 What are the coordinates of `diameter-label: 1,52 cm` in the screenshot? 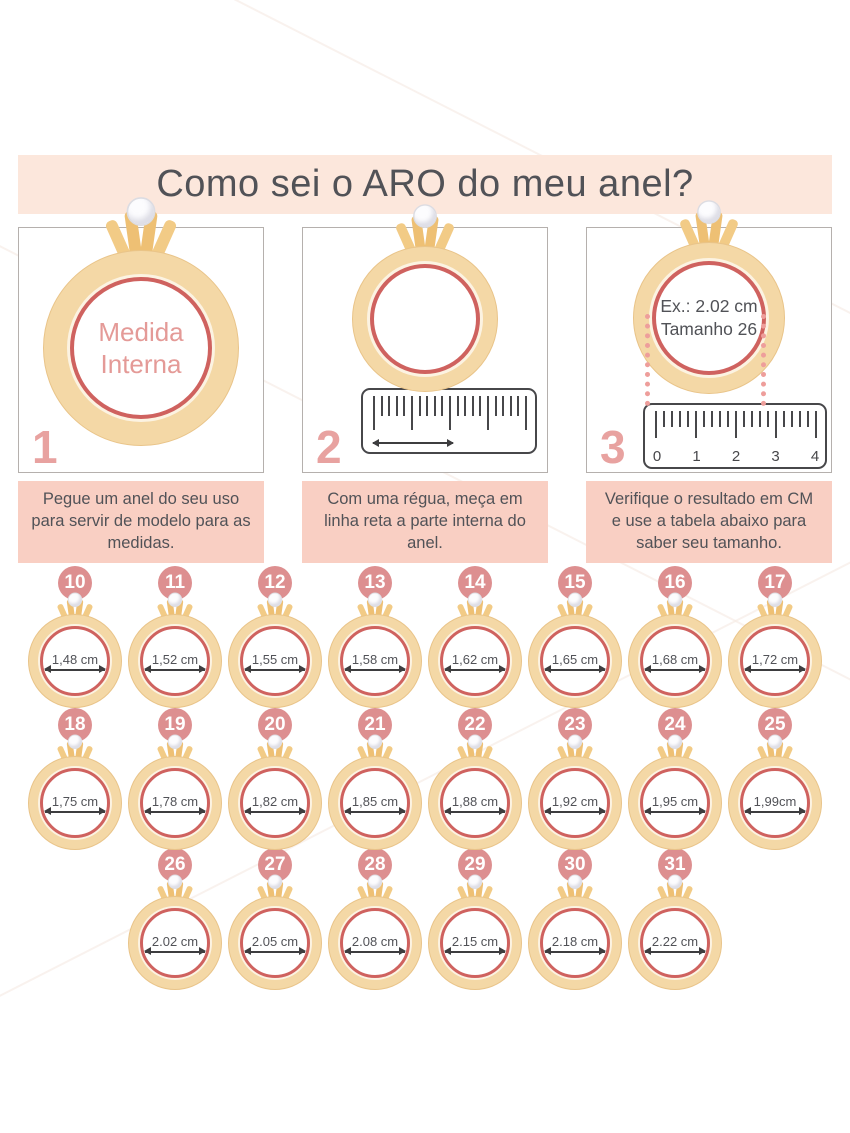 It's located at (175, 659).